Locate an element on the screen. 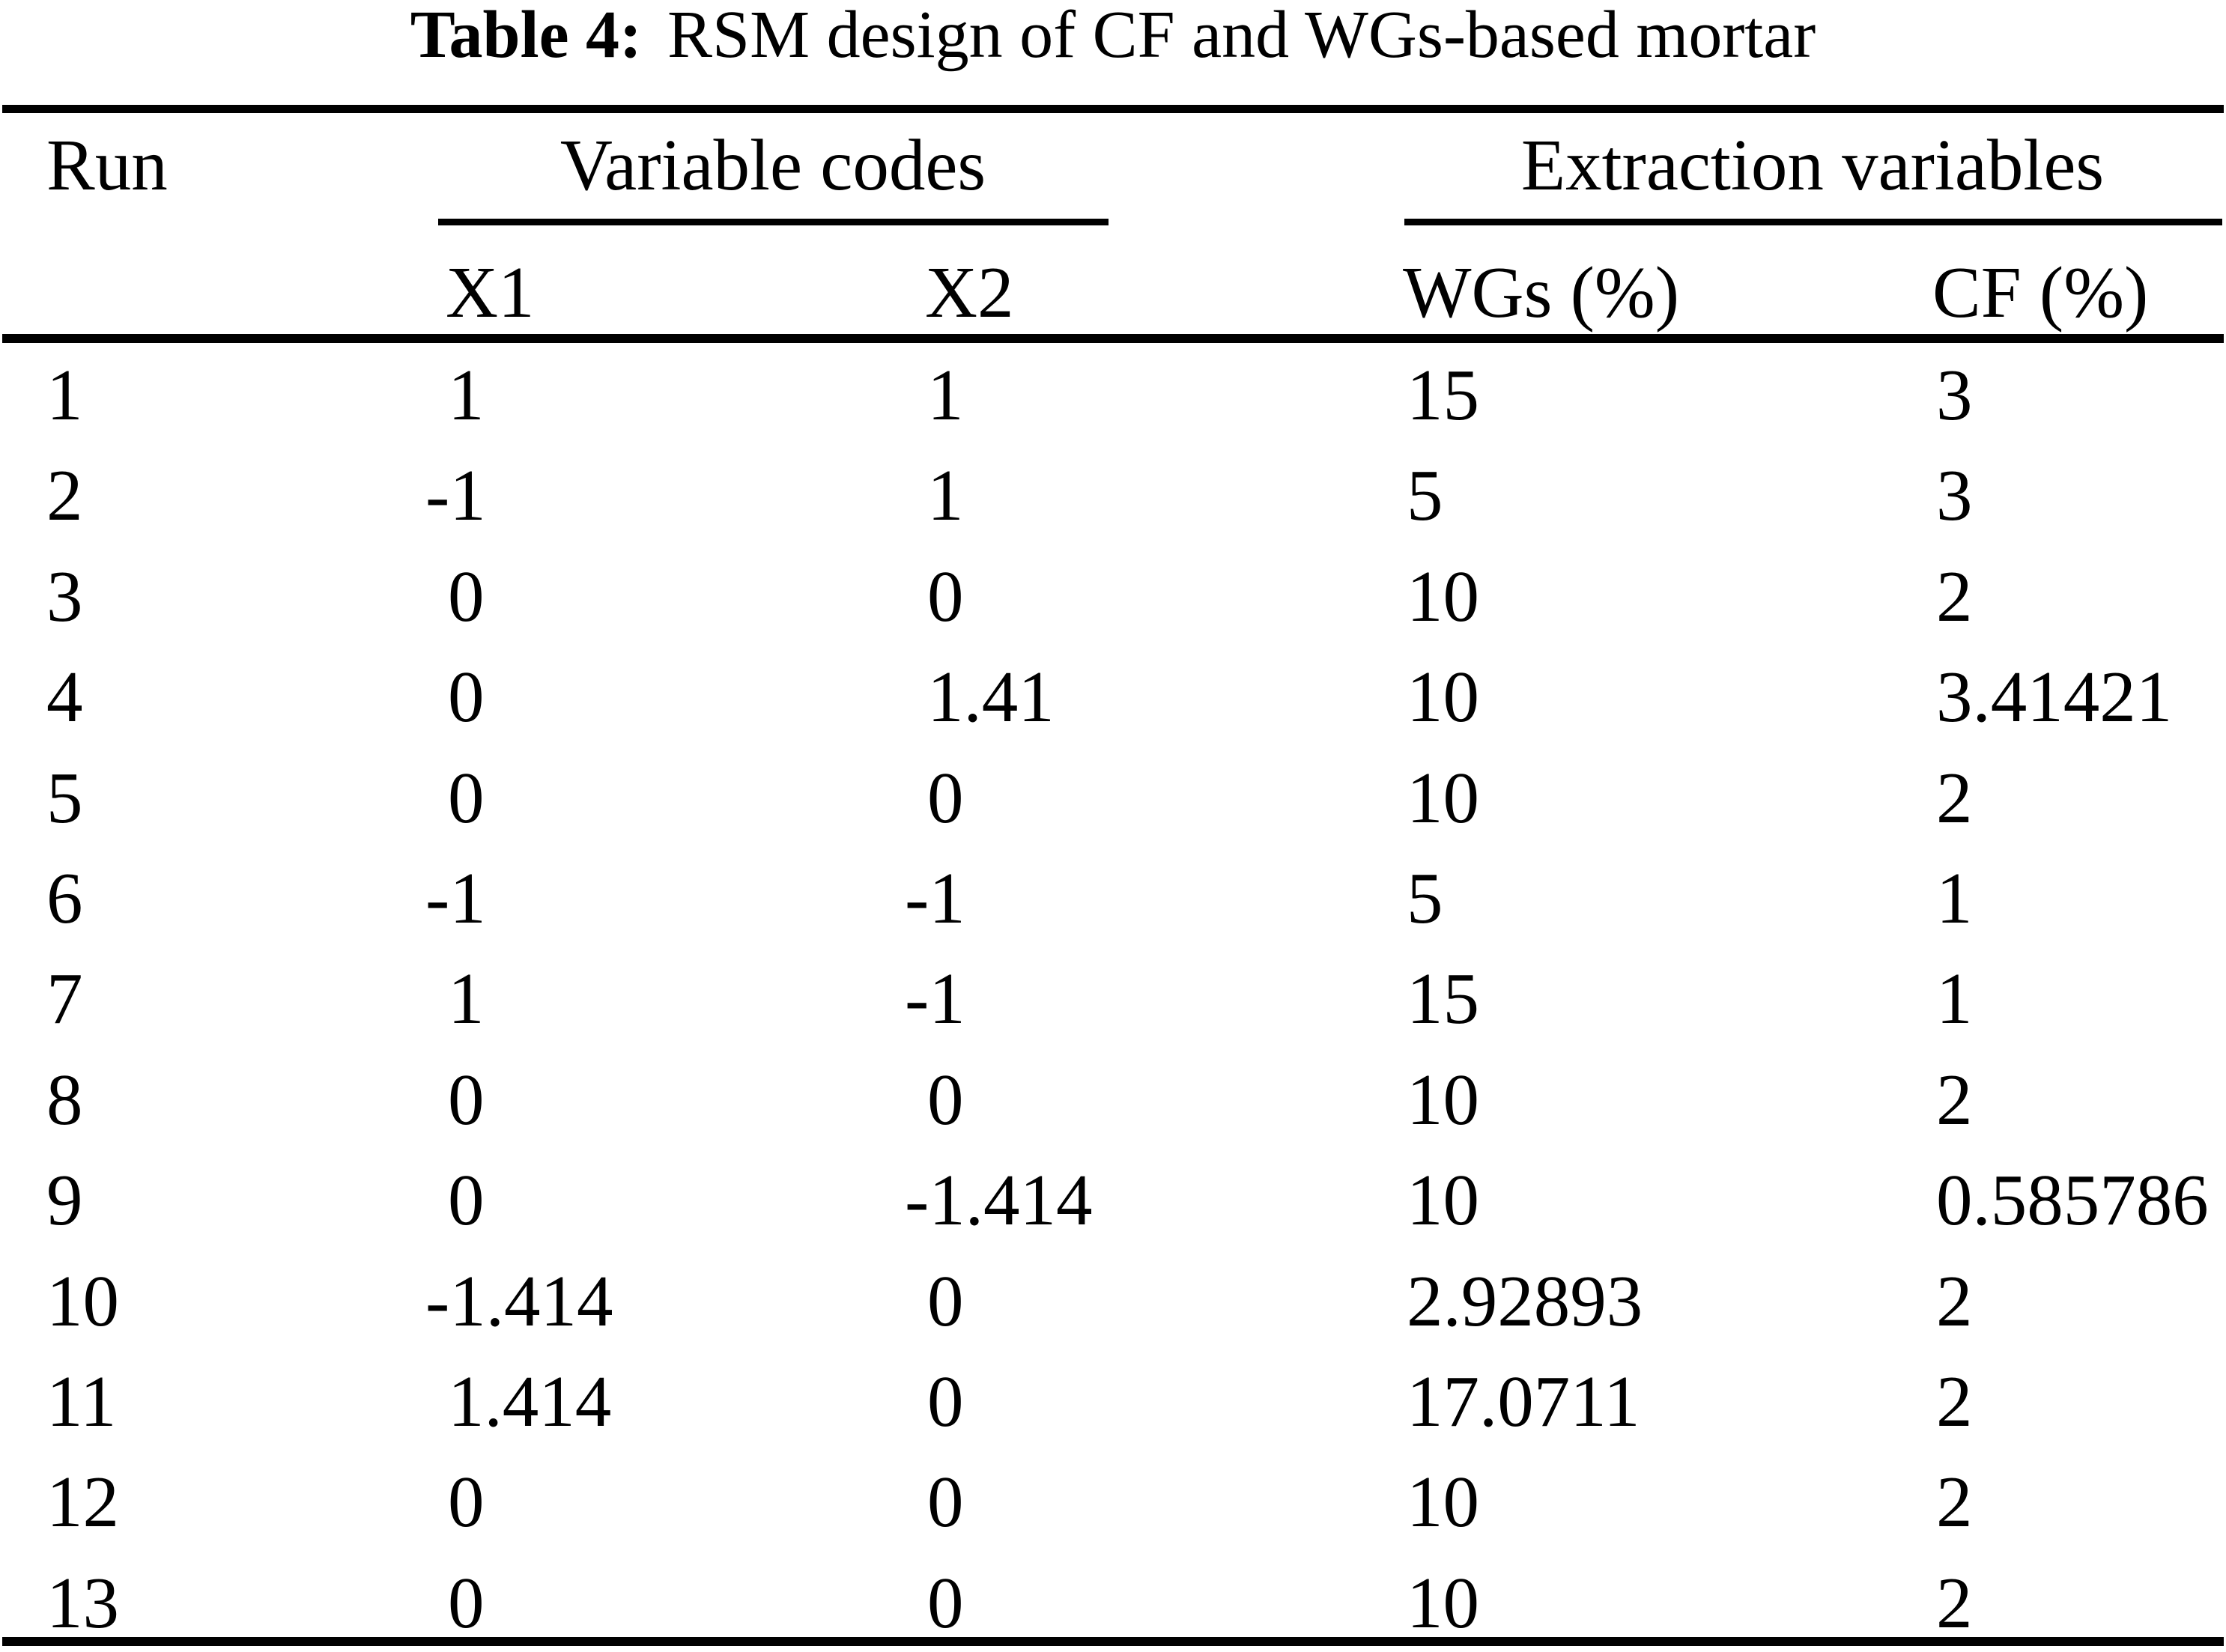  cell-run: 3 is located at coordinates (64, 596).